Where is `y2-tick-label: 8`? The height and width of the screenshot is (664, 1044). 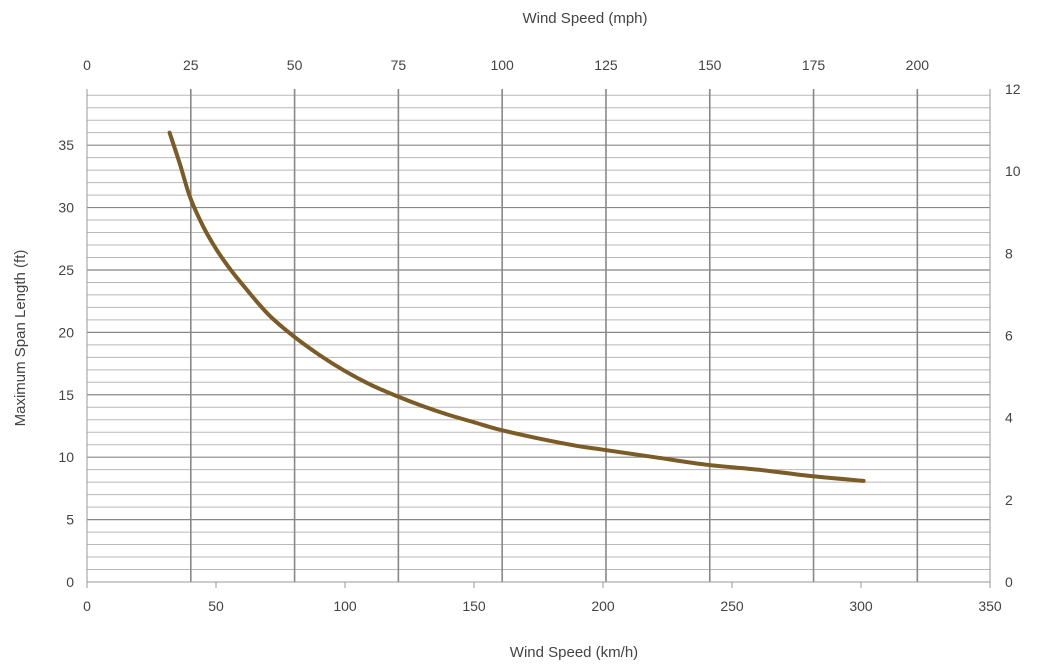
y2-tick-label: 8 is located at coordinates (1009, 253).